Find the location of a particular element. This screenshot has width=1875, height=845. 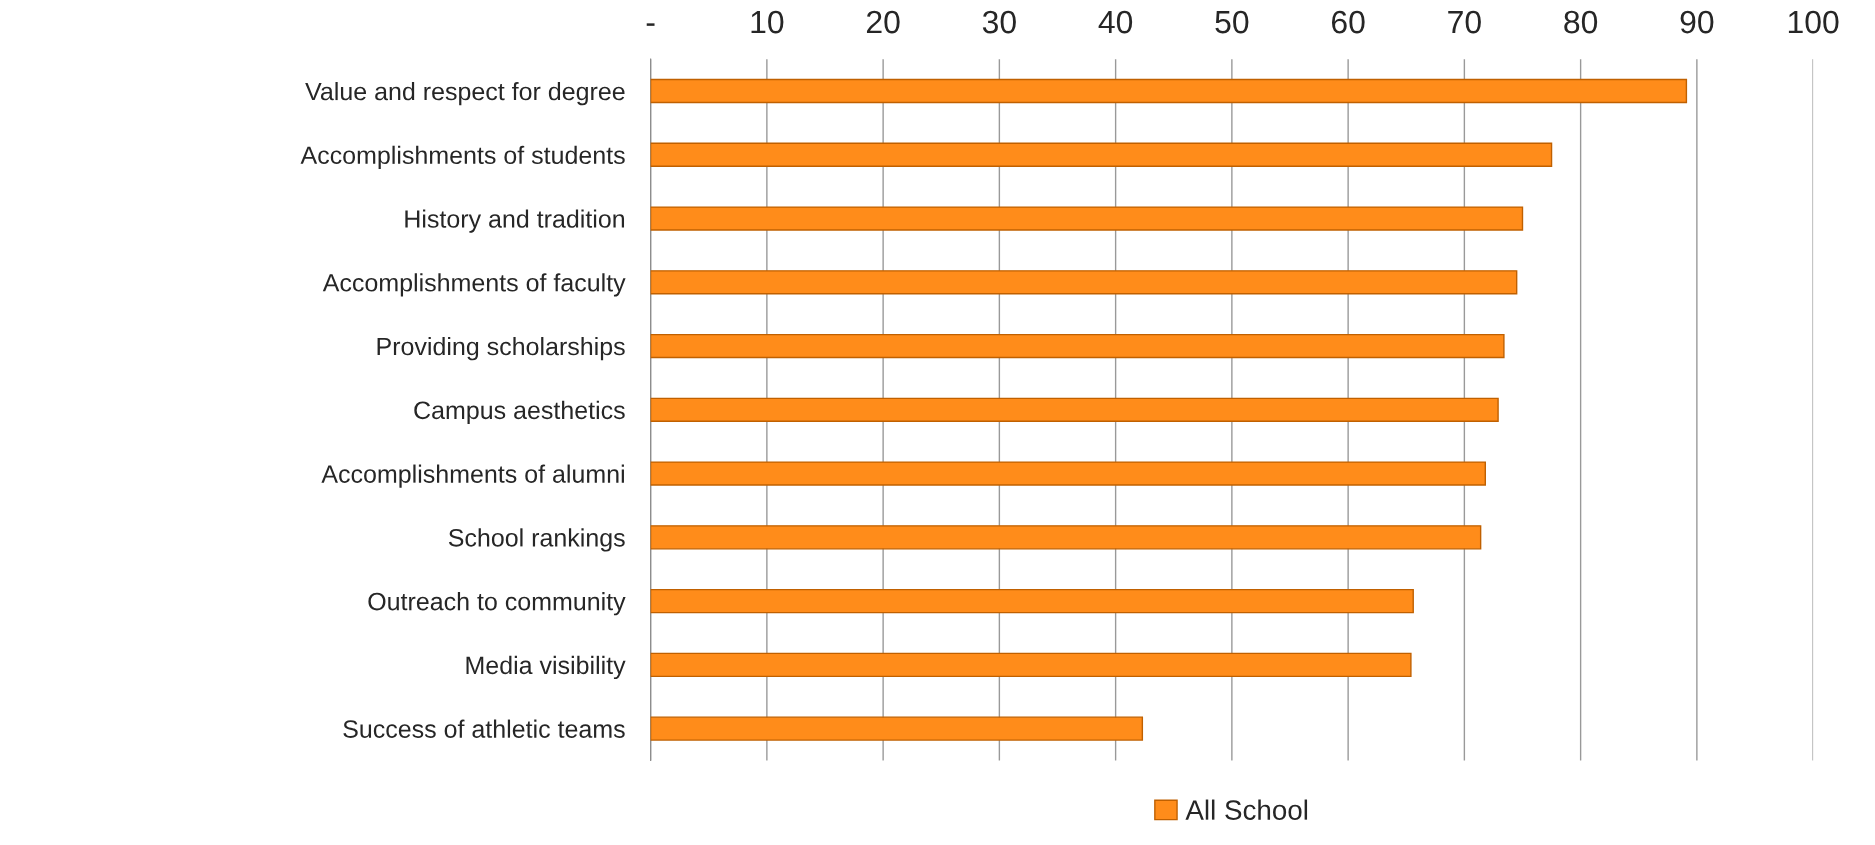

x-tick-label: 20 is located at coordinates (883, 22).